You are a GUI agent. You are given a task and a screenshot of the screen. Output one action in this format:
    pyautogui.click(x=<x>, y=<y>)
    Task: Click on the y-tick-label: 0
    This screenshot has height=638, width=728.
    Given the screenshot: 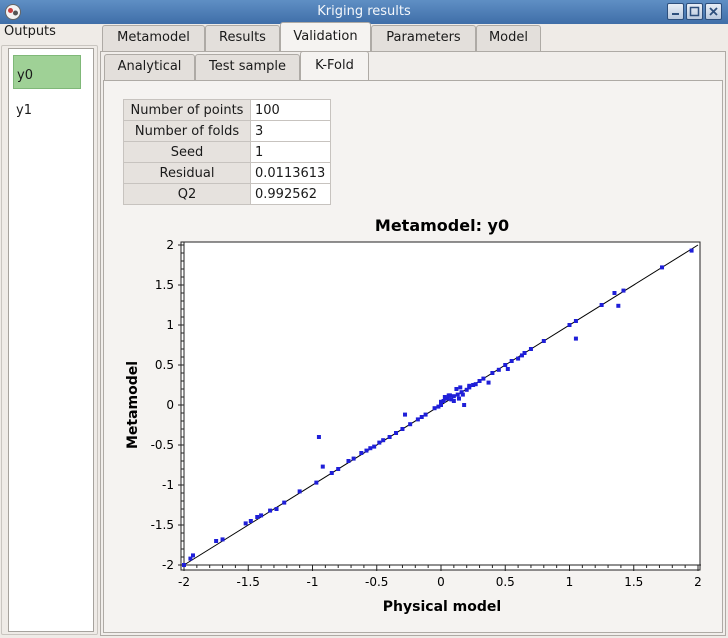 What is the action you would take?
    pyautogui.click(x=170, y=405)
    